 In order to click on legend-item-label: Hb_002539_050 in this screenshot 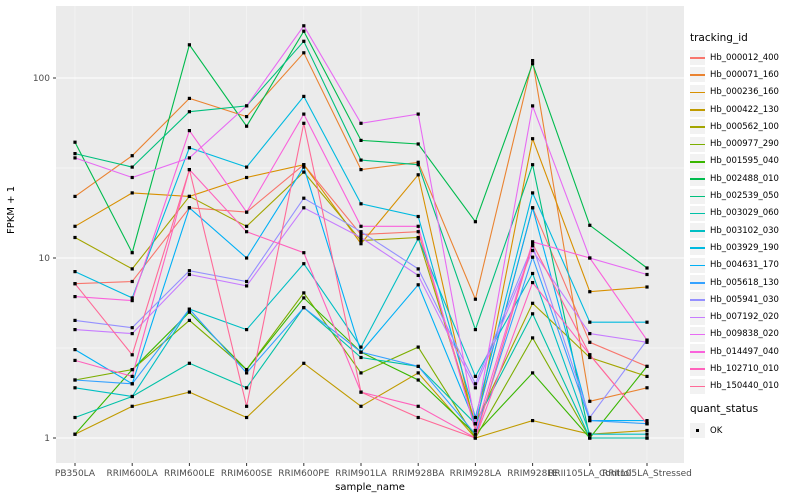, I will do `click(744, 196)`.